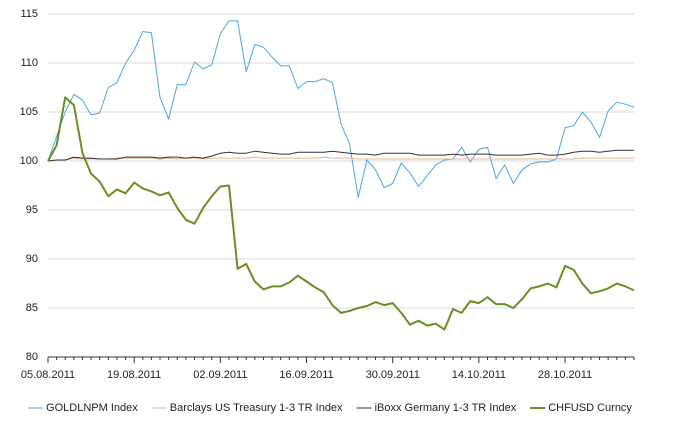 The height and width of the screenshot is (423, 674). What do you see at coordinates (29, 63) in the screenshot?
I see `y-tick-label: 110` at bounding box center [29, 63].